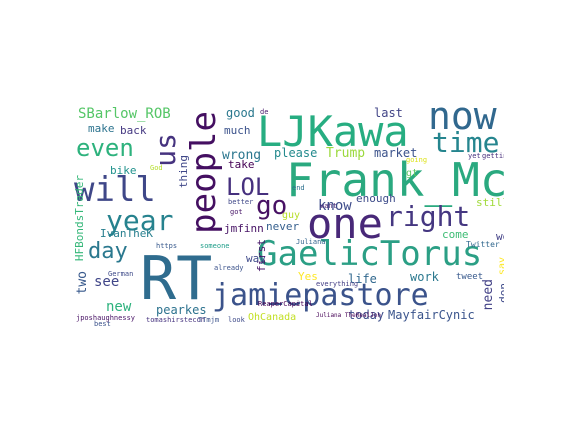 The image size is (576, 432). Describe the element at coordinates (474, 156) in the screenshot. I see `word-yet: yet` at that location.